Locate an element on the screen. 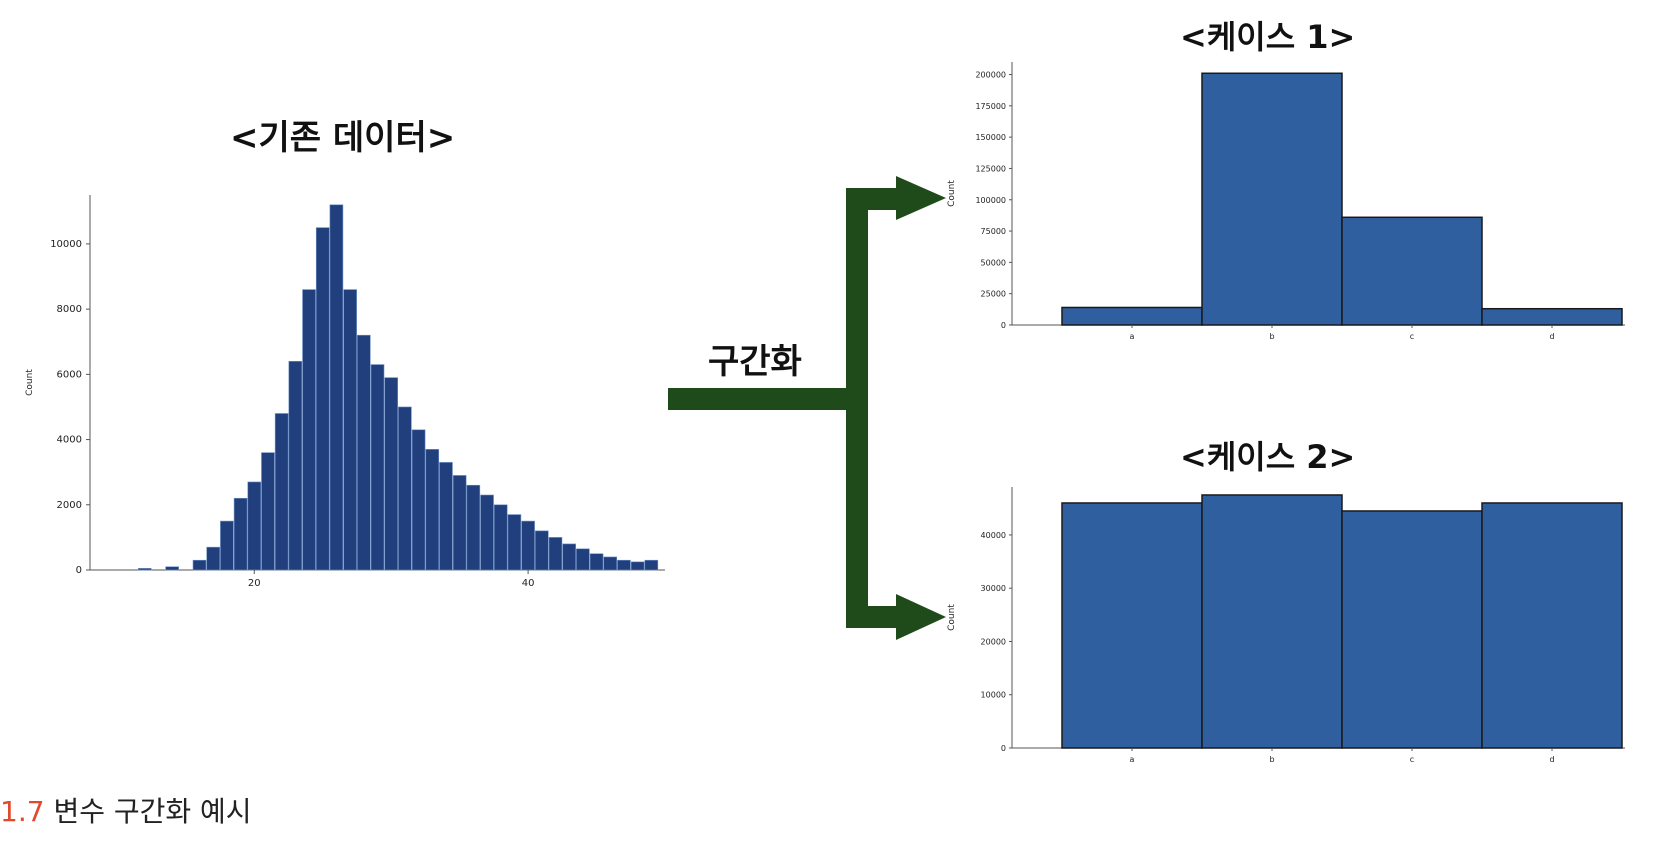 This screenshot has height=864, width=1659. case1-title: <케이스 1> is located at coordinates (1268, 37).